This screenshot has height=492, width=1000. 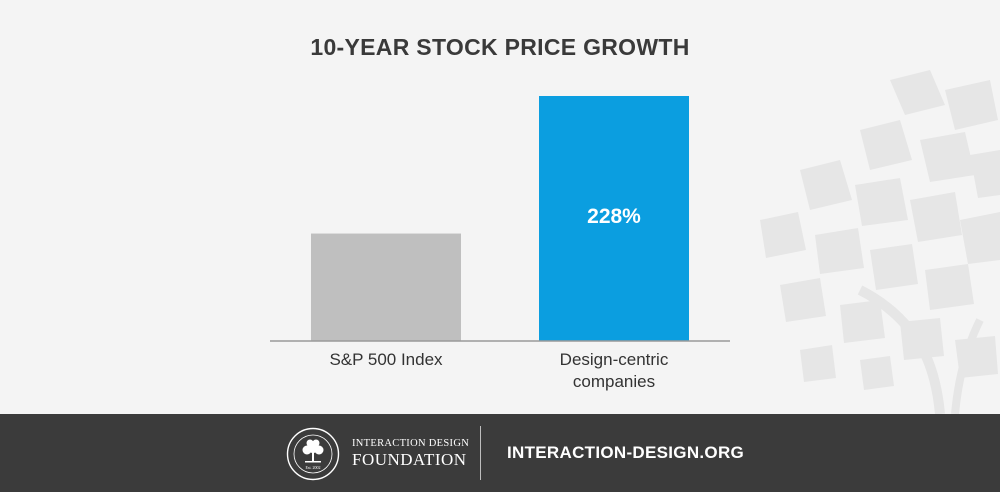 I want to click on foundation-seal-logo: Est. 2002, so click(x=313, y=454).